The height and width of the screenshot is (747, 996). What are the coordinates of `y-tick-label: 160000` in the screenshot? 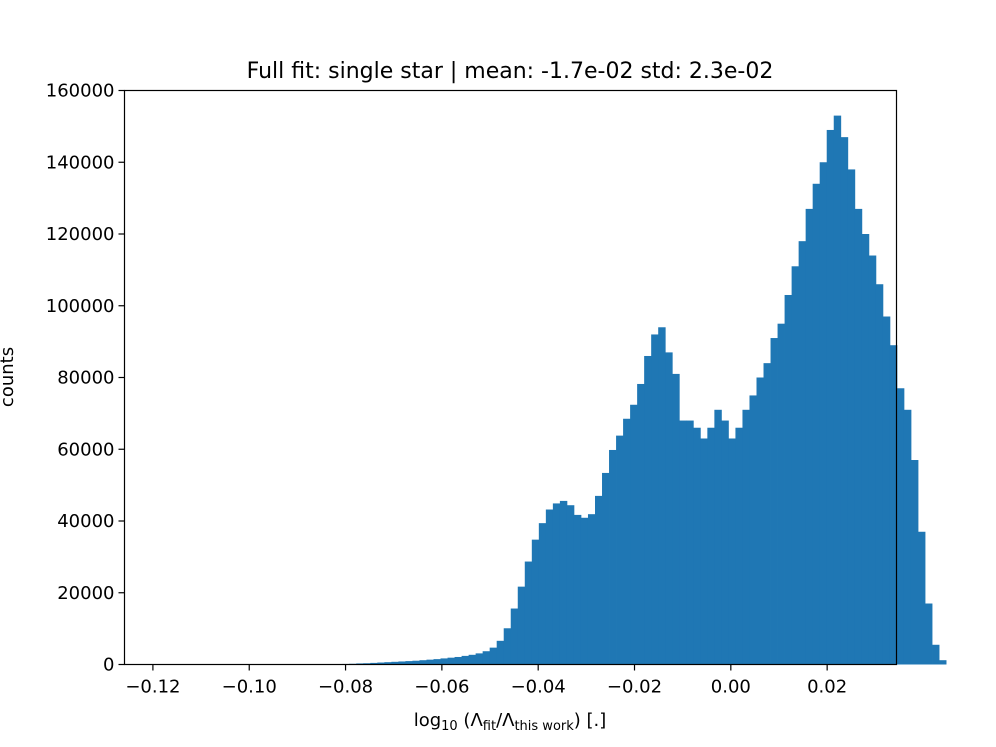 It's located at (80, 91).